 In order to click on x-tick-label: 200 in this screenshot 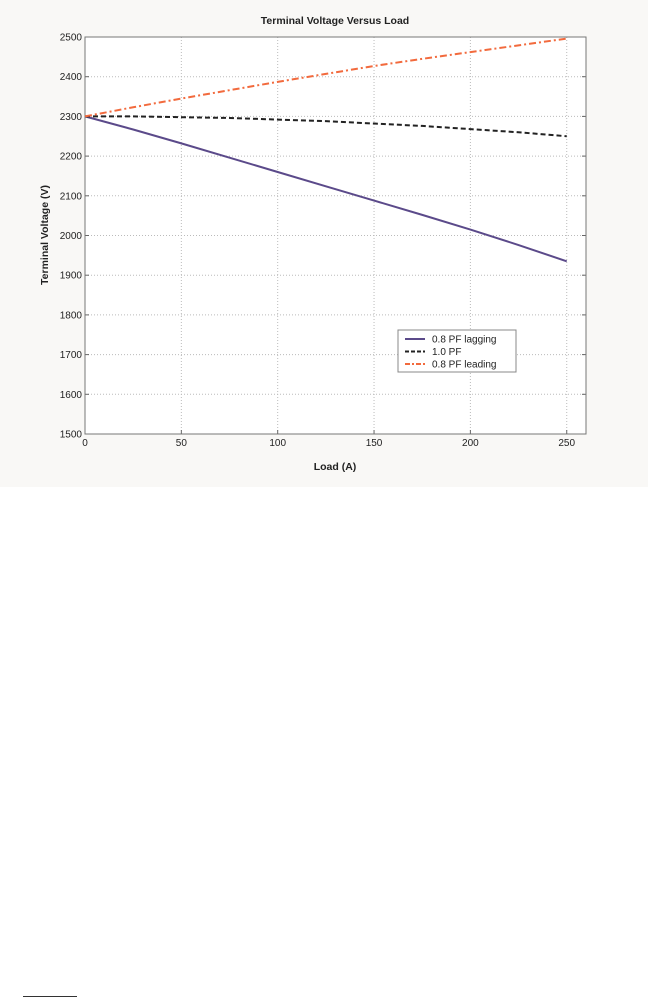, I will do `click(470, 443)`.